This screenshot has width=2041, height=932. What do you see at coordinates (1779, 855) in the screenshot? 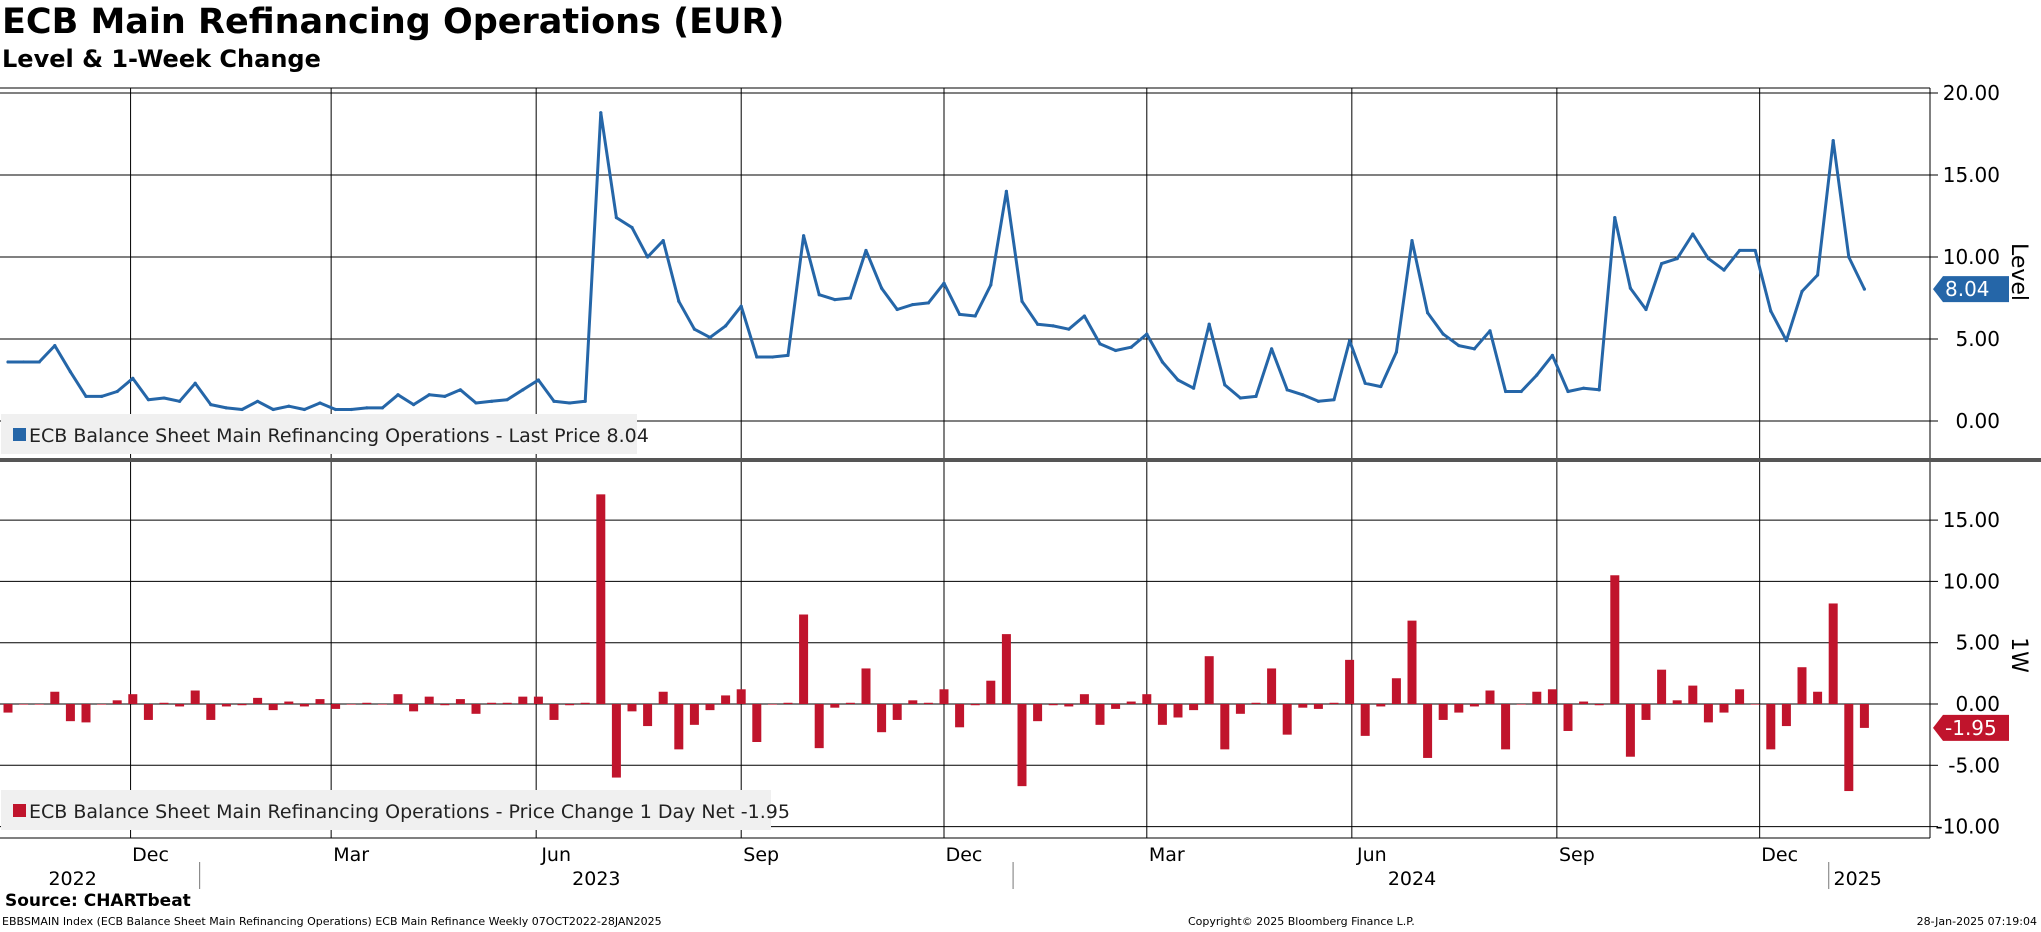
I see `x-tick-label-month: Dec` at bounding box center [1779, 855].